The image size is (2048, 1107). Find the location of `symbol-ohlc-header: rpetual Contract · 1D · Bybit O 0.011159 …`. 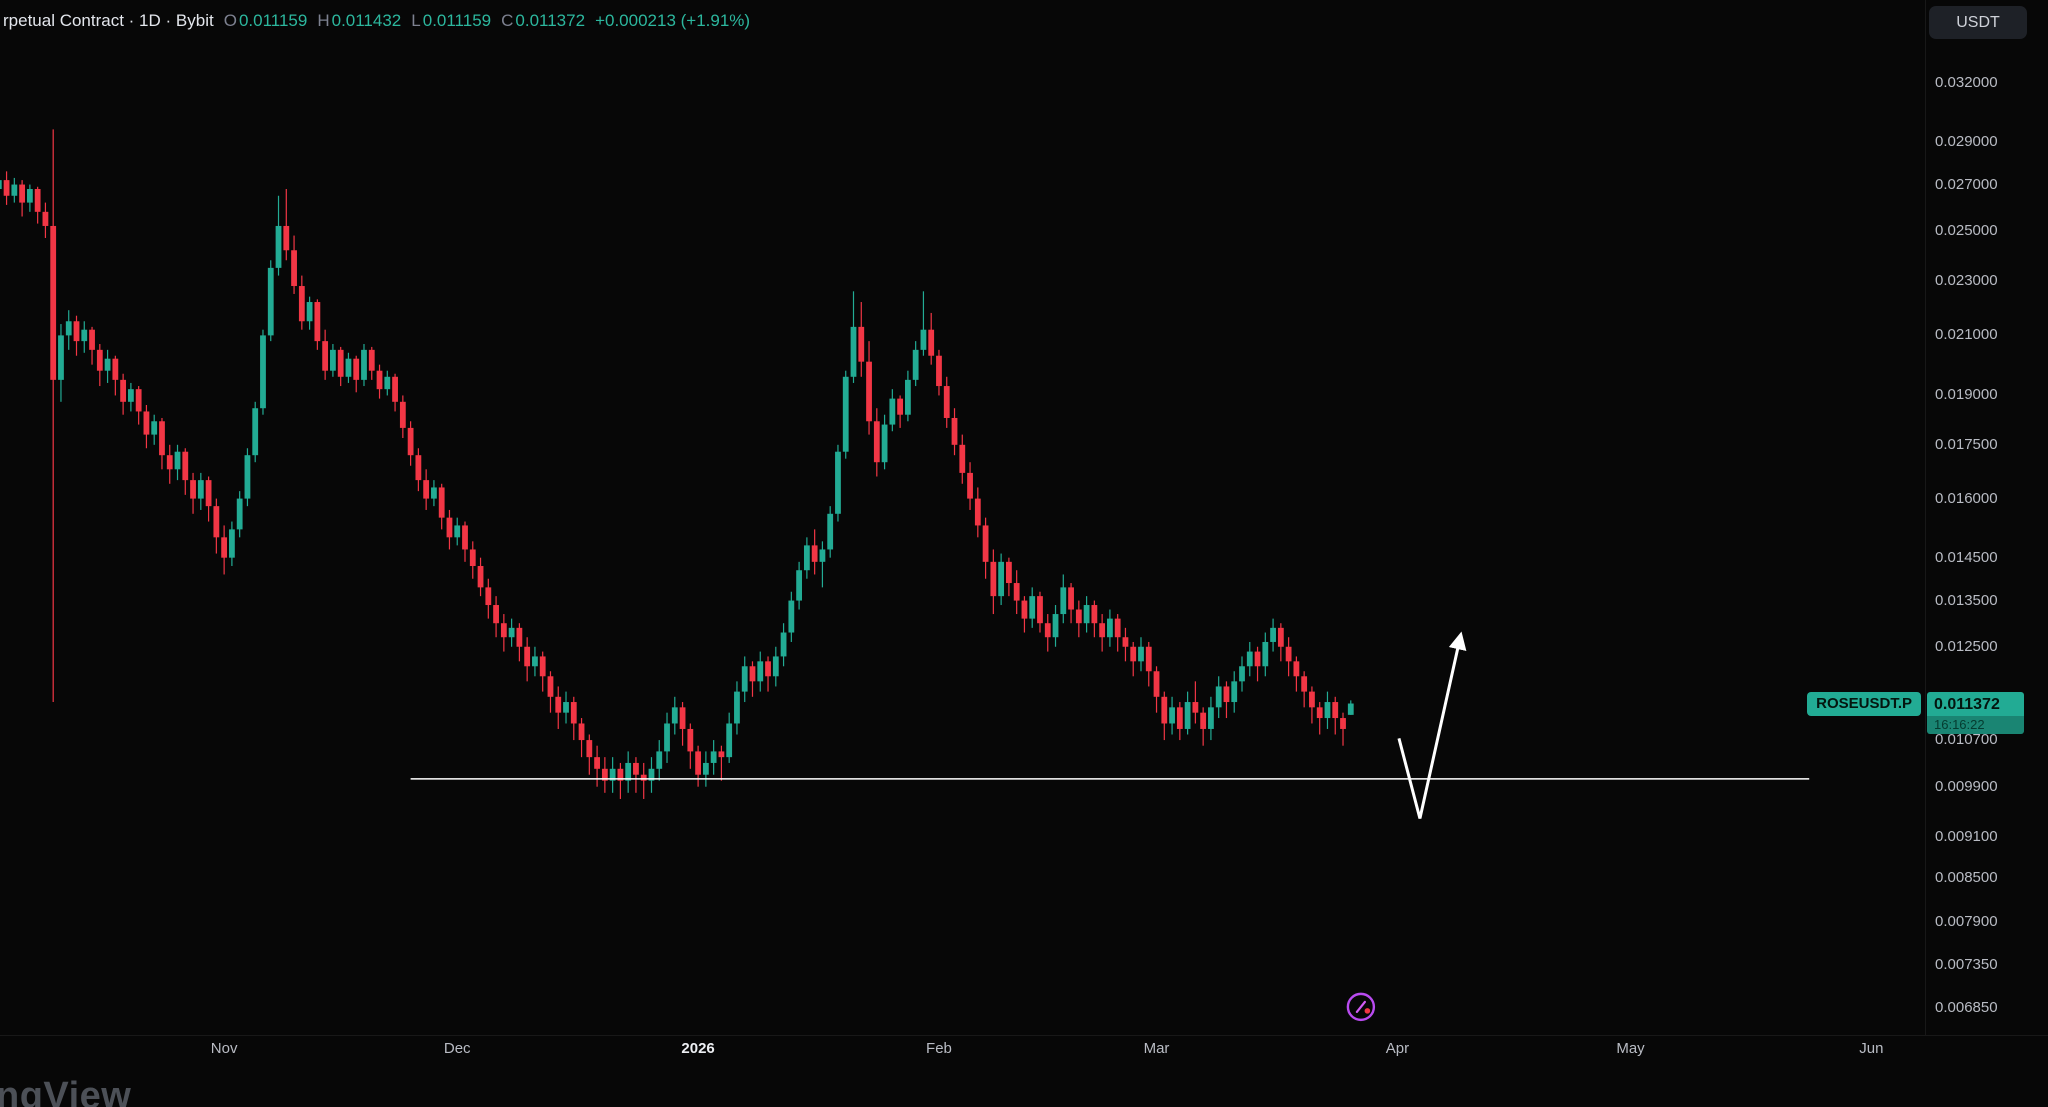

symbol-ohlc-header: rpetual Contract · 1D · Bybit O 0.011159 … is located at coordinates (376, 21).